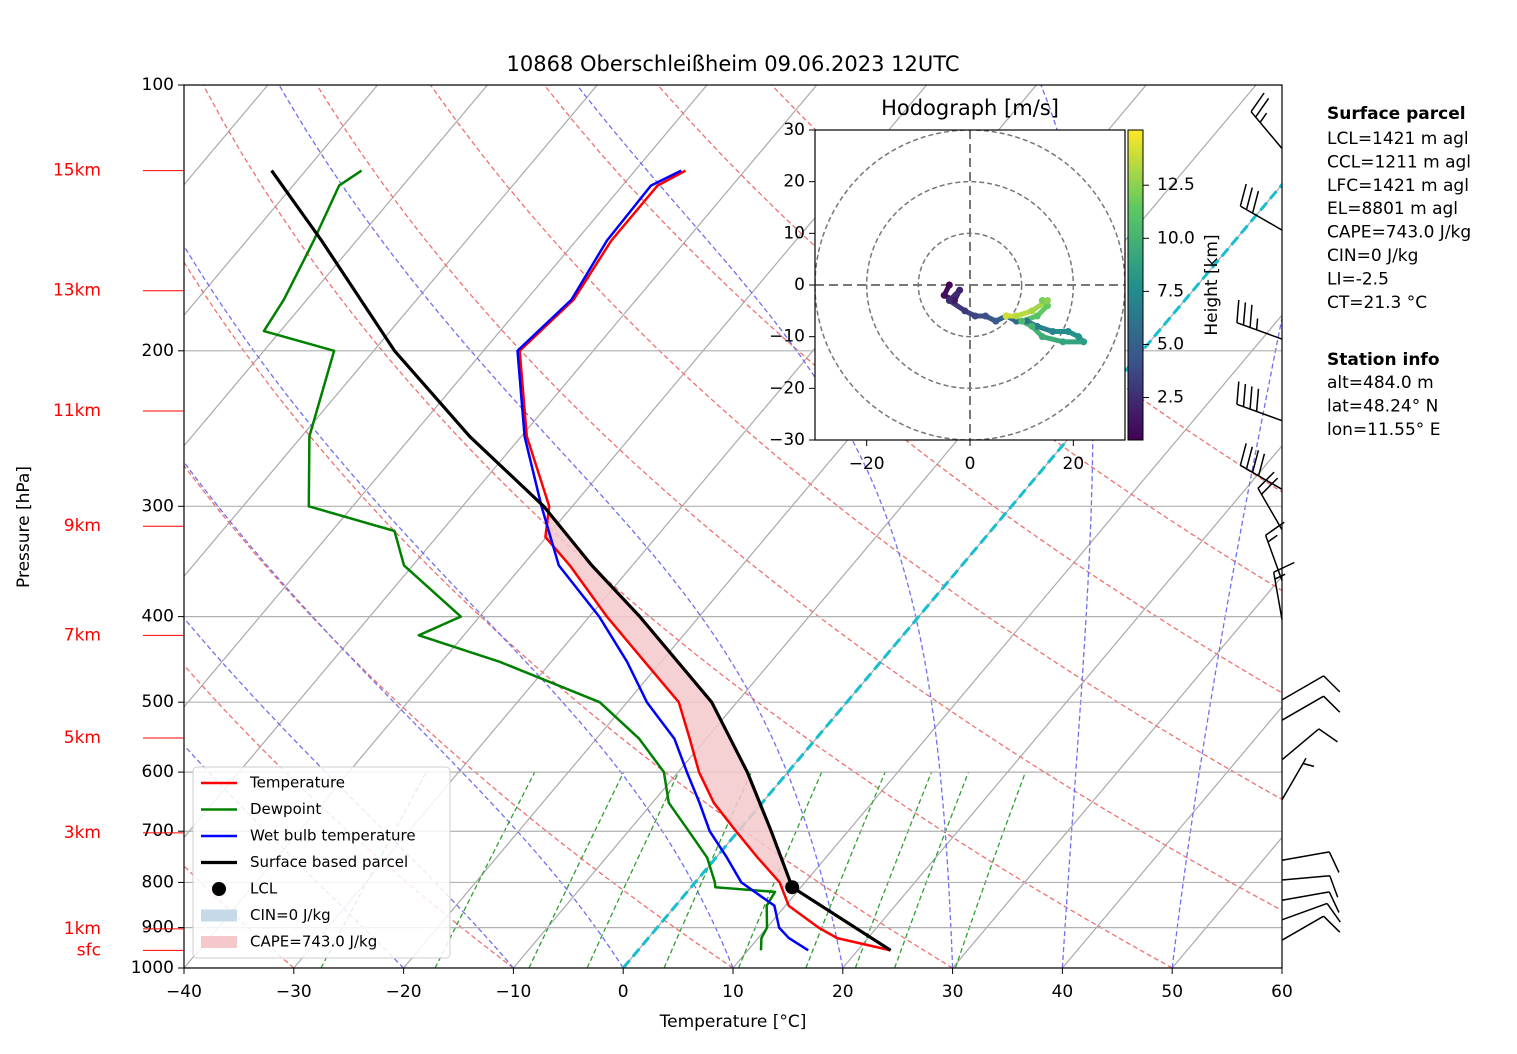  Describe the element at coordinates (1170, 398) in the screenshot. I see `colorbar-tick-label: 2.5` at that location.